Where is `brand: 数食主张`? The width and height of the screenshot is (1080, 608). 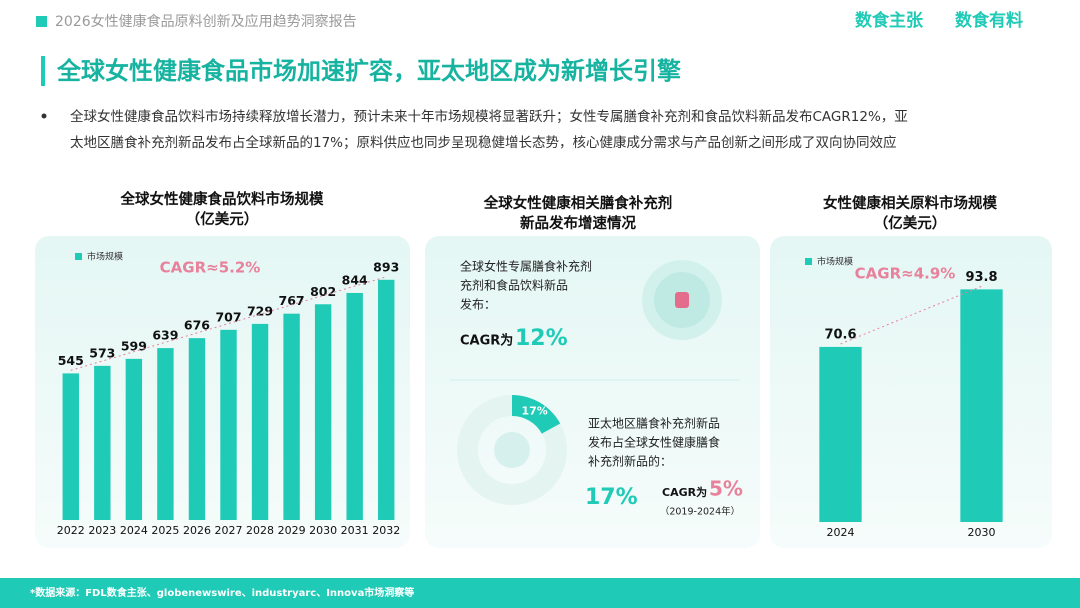
brand: 数食主张 is located at coordinates (889, 20).